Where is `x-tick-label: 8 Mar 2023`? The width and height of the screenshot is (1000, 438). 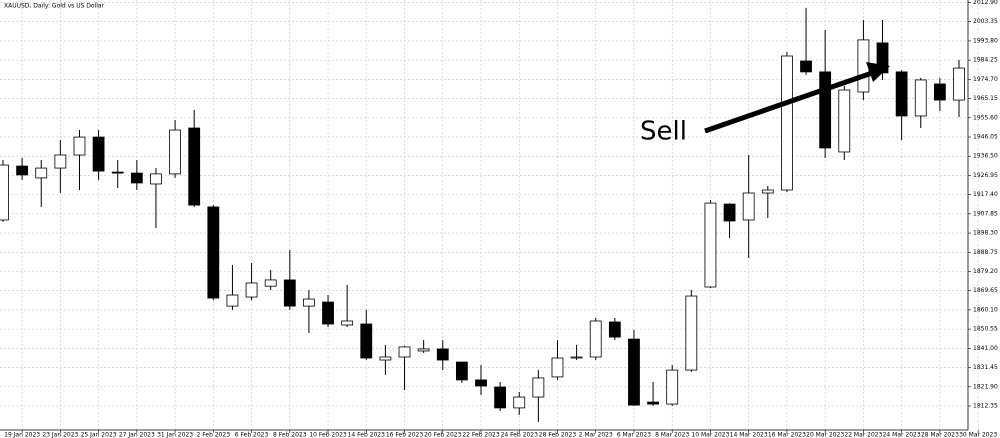
x-tick-label: 8 Mar 2023 is located at coordinates (672, 435).